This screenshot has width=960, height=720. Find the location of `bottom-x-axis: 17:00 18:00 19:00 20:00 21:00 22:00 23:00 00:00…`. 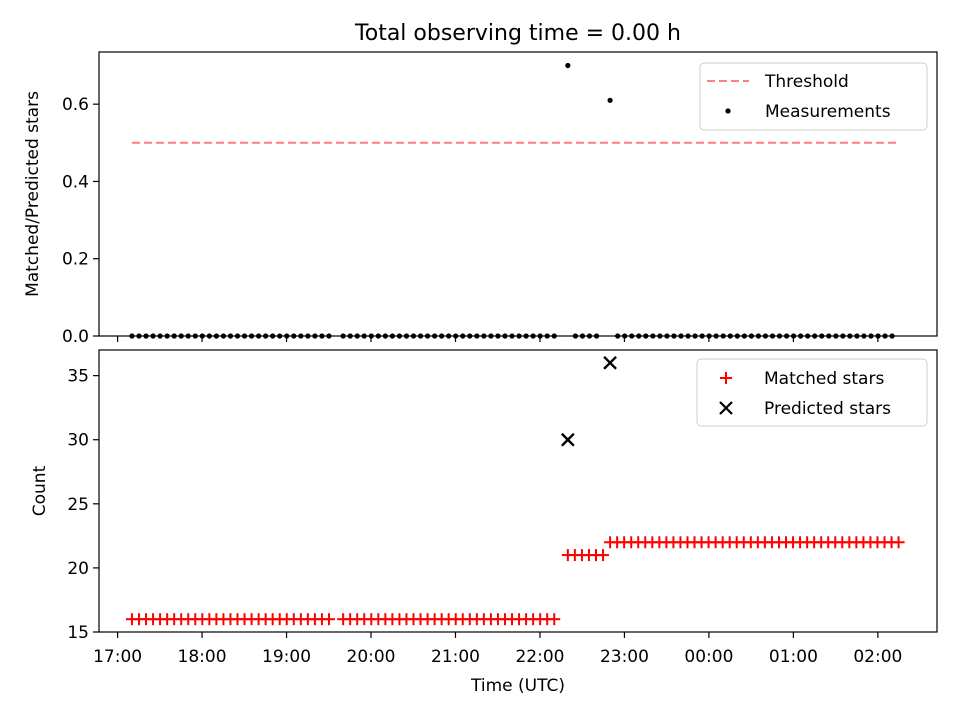

bottom-x-axis: 17:00 18:00 19:00 20:00 21:00 22:00 23:00 00:00… is located at coordinates (497, 649).